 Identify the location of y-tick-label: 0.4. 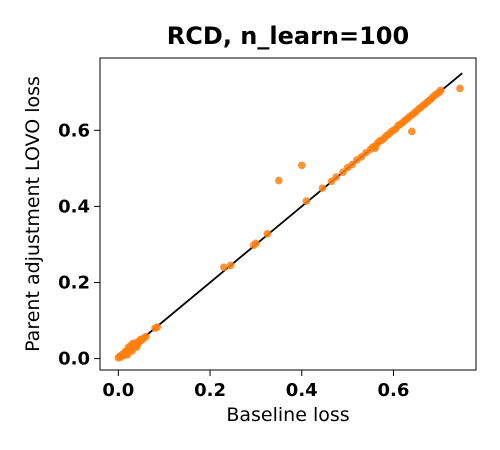
(74, 206).